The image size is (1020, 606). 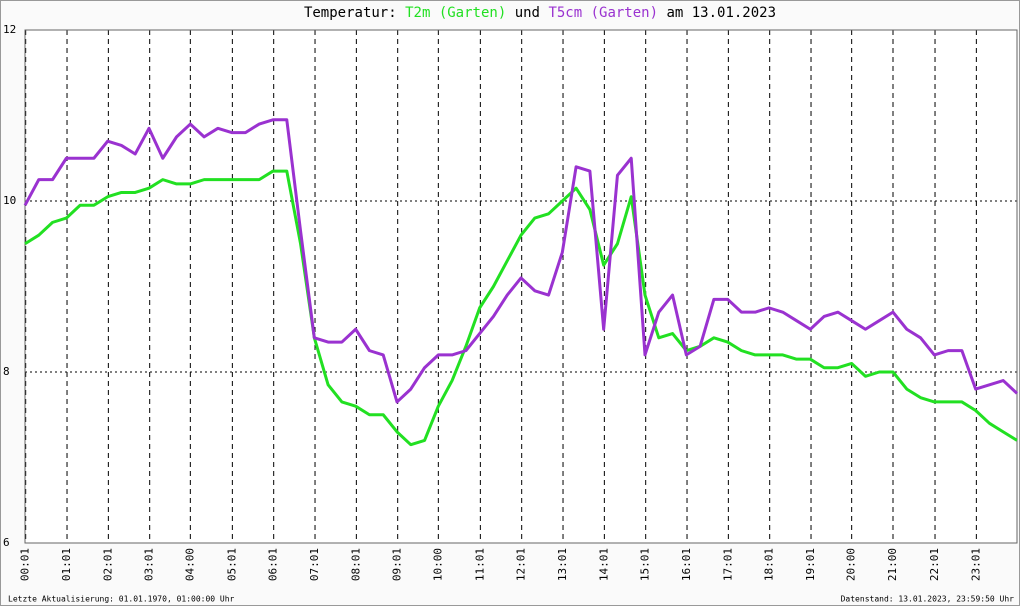 I want to click on legend-entry: T5cm (Garten), so click(x=603, y=13).